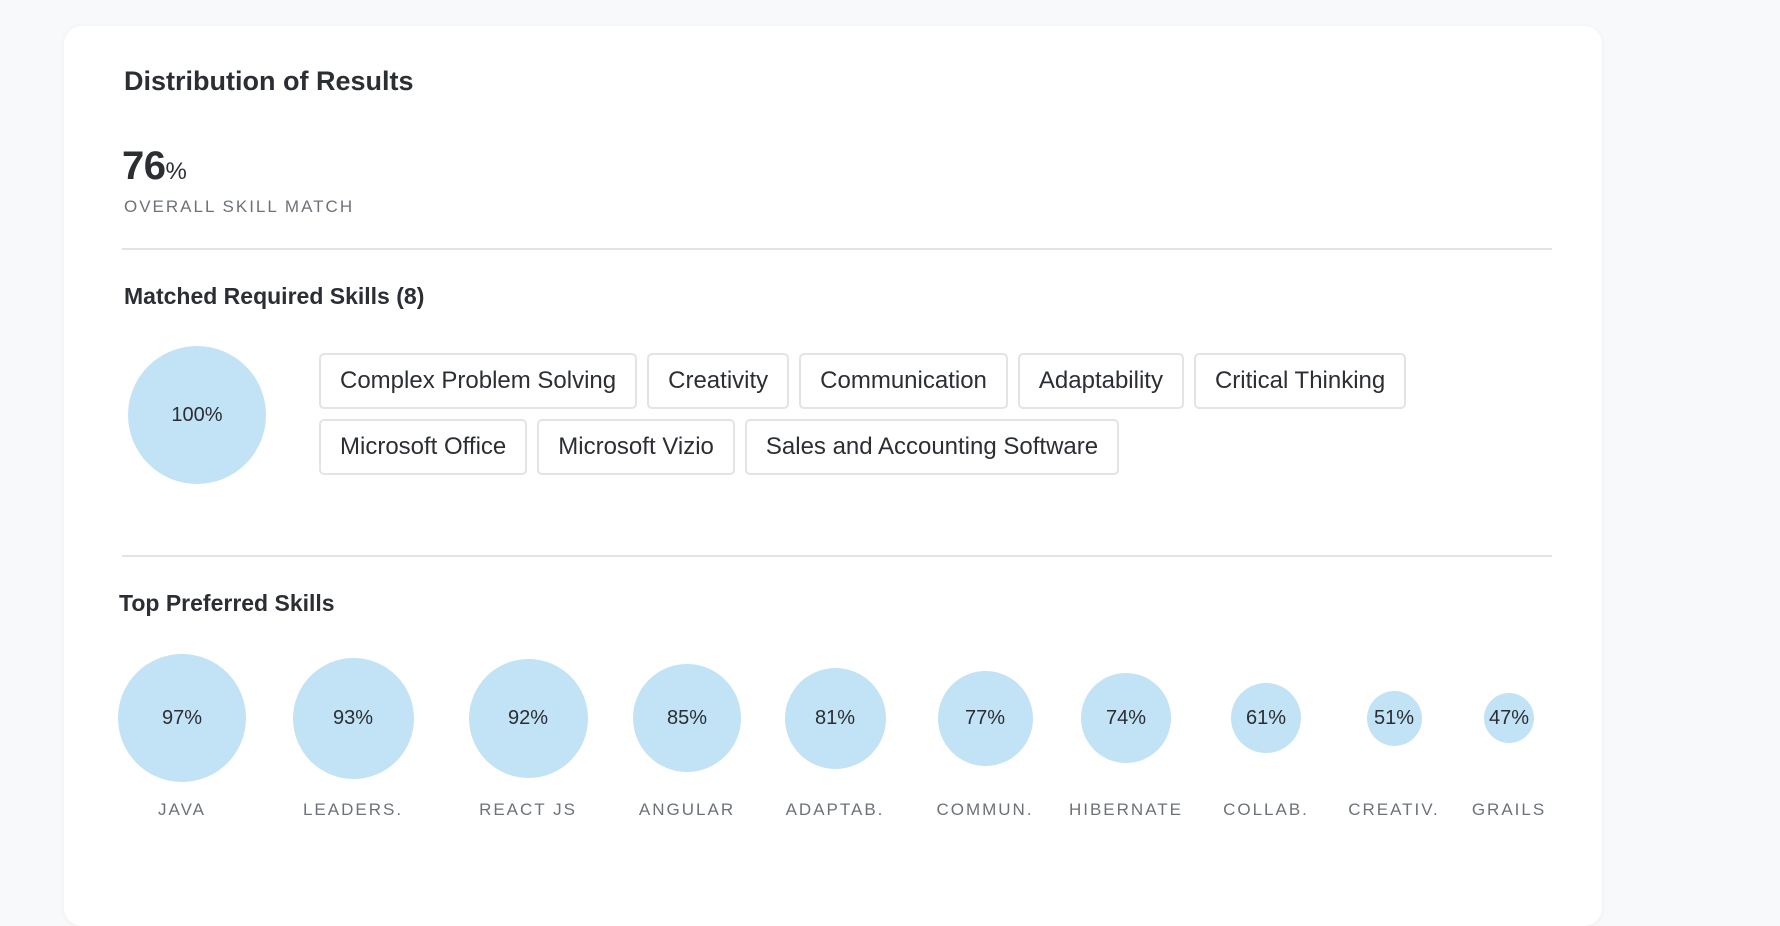 This screenshot has height=926, width=1780. I want to click on preferred-skill-label: JAVA, so click(182, 809).